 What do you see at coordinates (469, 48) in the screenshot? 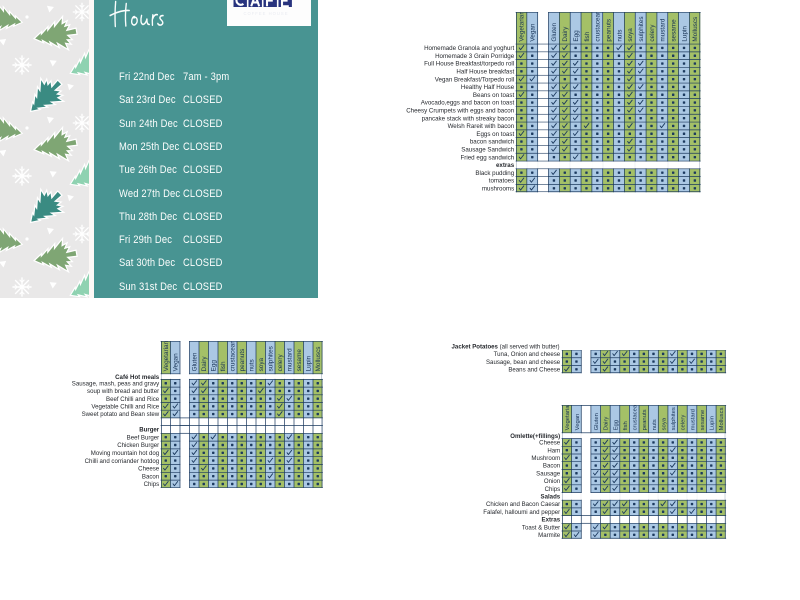
I see `svg-text: Homemade Granola and yoghurt` at bounding box center [469, 48].